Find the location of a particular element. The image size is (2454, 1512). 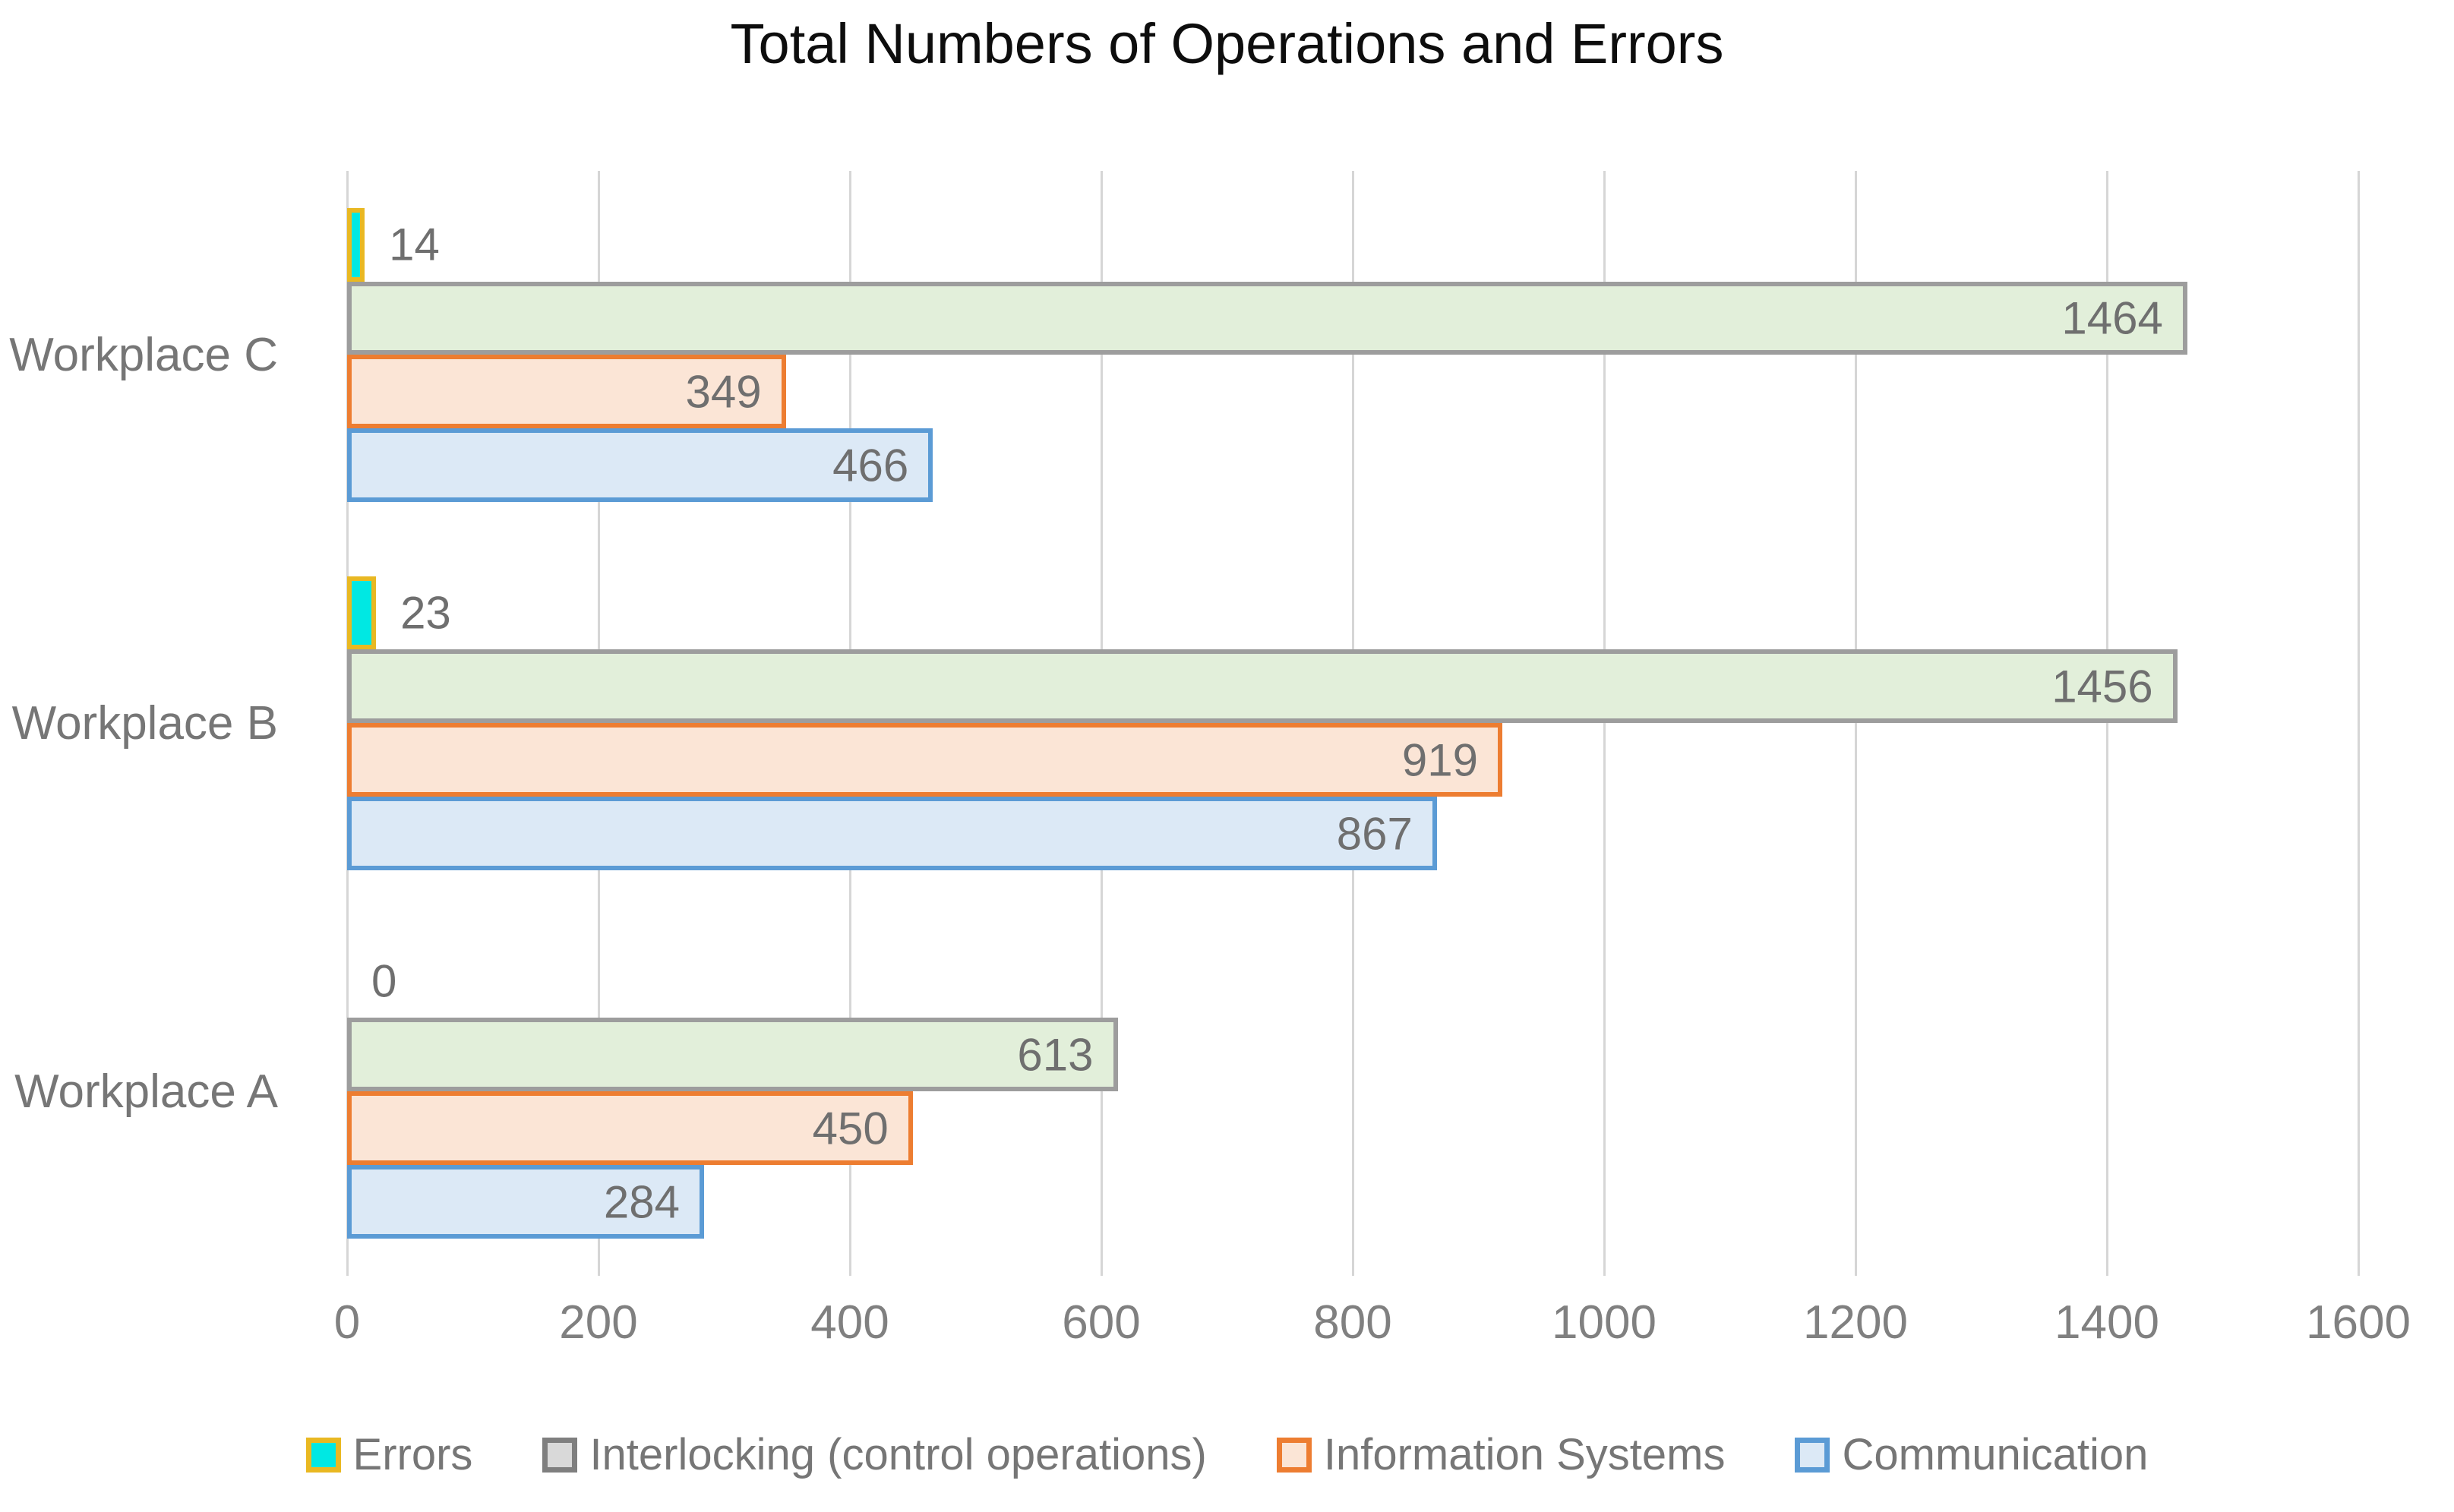

bar-row-information-systems-workplace-b: 919 is located at coordinates (1353, 760).